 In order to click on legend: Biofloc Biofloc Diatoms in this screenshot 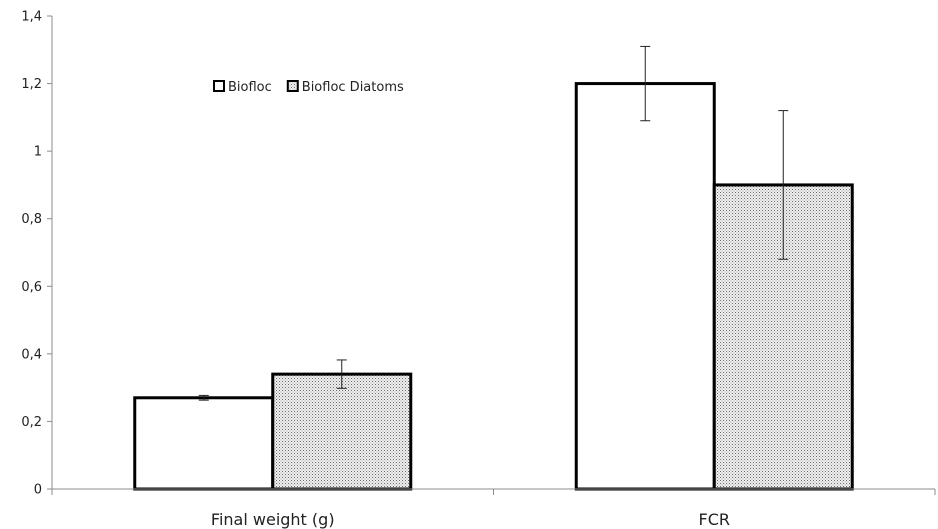, I will do `click(308, 87)`.